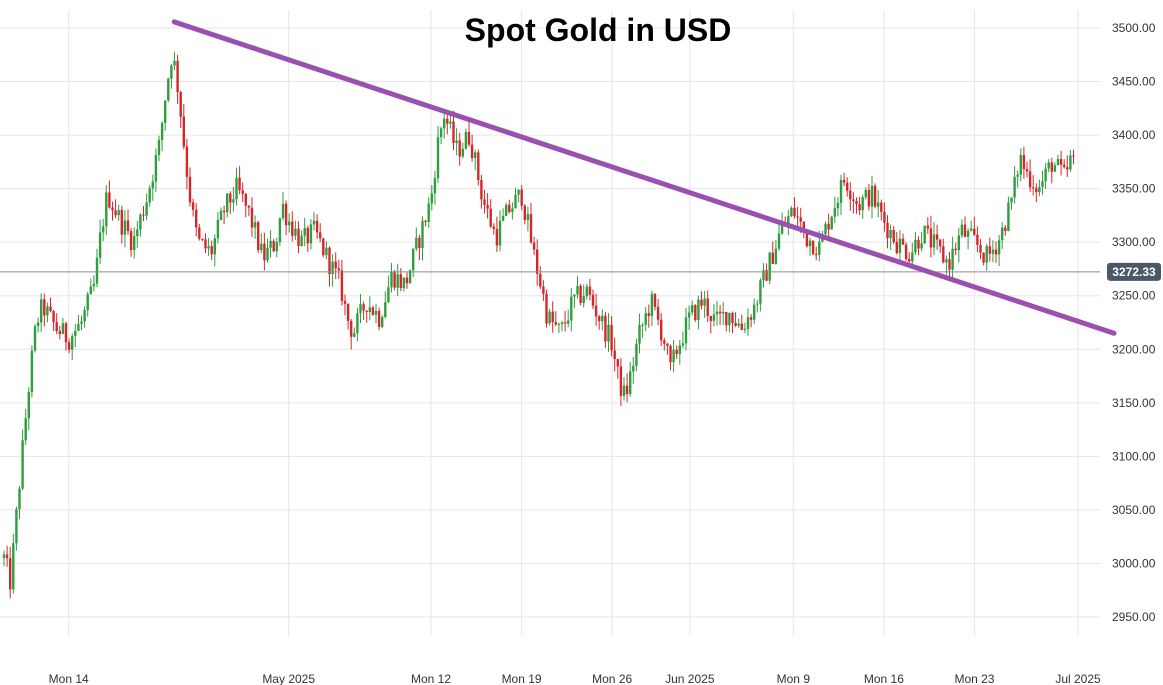 The width and height of the screenshot is (1163, 685). I want to click on x-tick-label: Mon 16, so click(884, 678).